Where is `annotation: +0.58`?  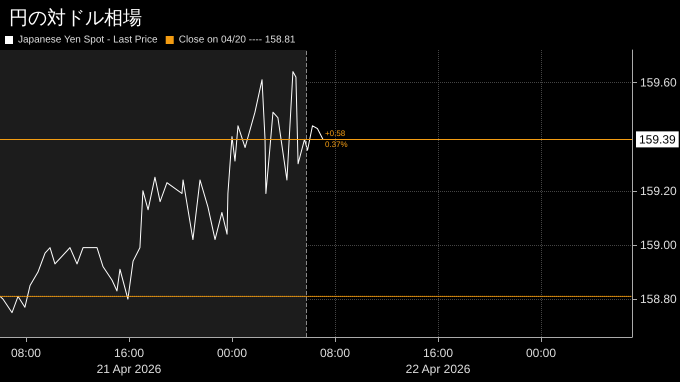
annotation: +0.58 is located at coordinates (335, 133).